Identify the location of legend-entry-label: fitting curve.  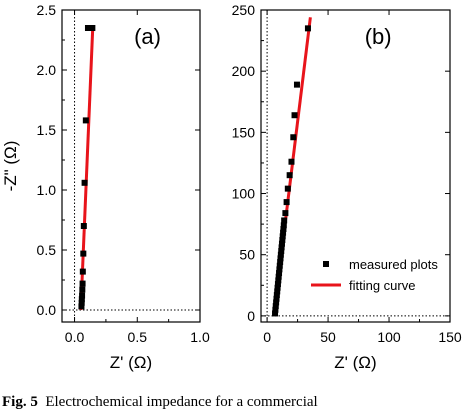
(382, 285).